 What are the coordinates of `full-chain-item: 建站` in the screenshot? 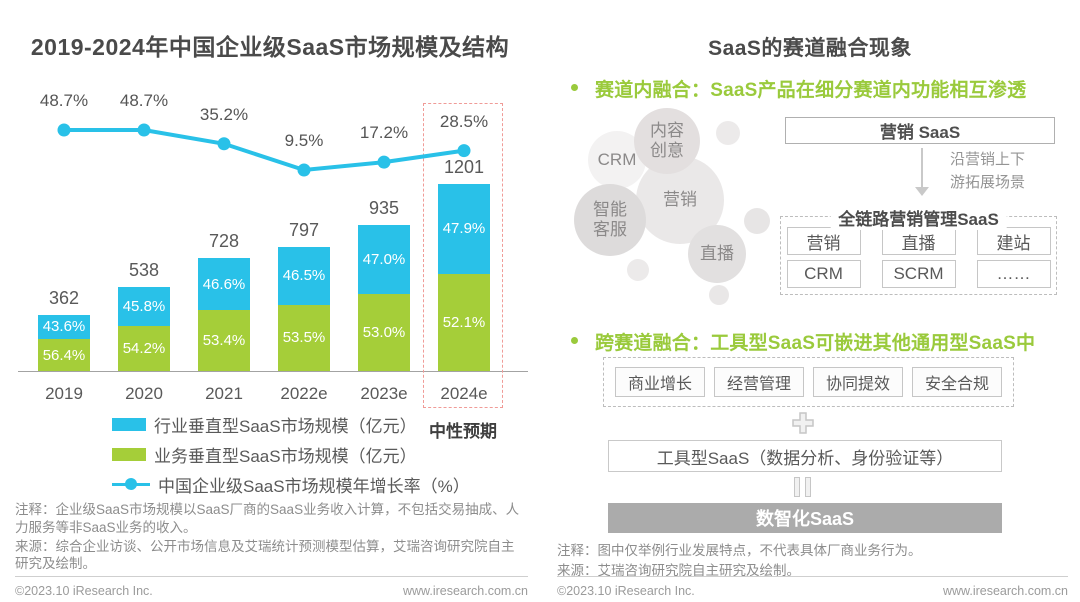 It's located at (1013, 241).